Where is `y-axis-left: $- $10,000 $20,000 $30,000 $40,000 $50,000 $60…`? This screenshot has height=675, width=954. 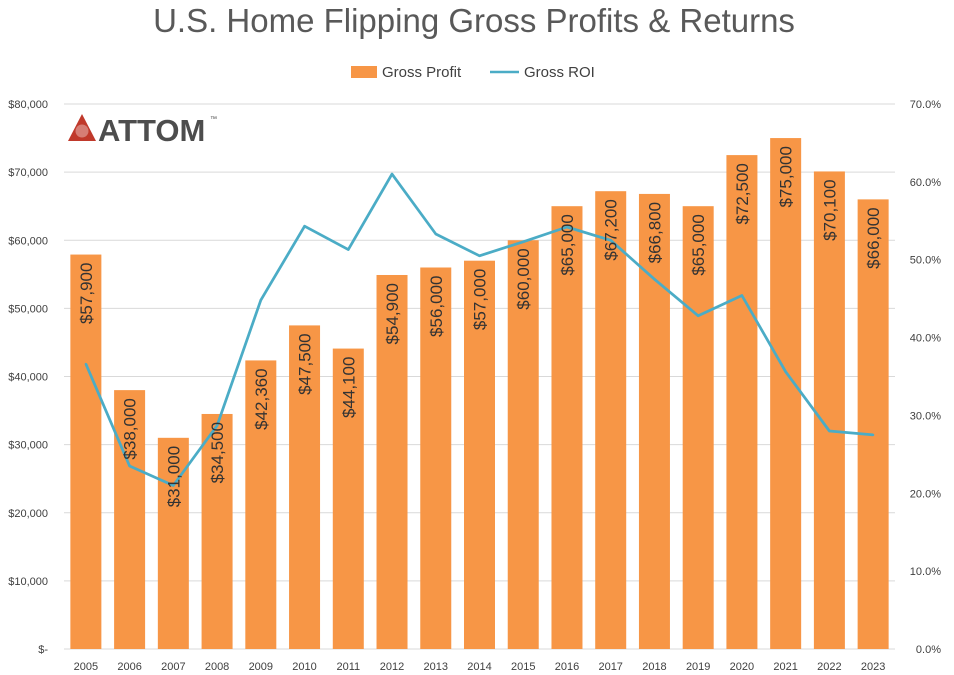 y-axis-left: $- $10,000 $20,000 $30,000 $40,000 $50,000 $60… is located at coordinates (28, 377).